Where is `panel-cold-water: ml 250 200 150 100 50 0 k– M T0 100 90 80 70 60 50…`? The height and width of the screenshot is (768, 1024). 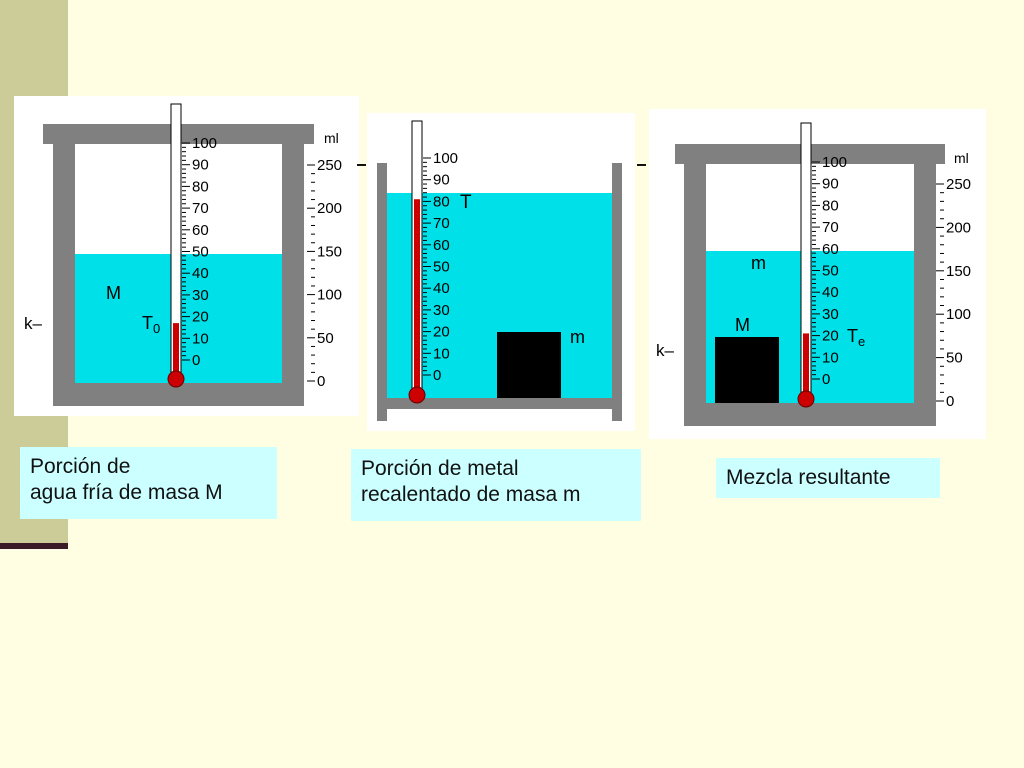 panel-cold-water: ml 250 200 150 100 50 0 k– M T0 100 90 80 70 60 50… is located at coordinates (186, 256).